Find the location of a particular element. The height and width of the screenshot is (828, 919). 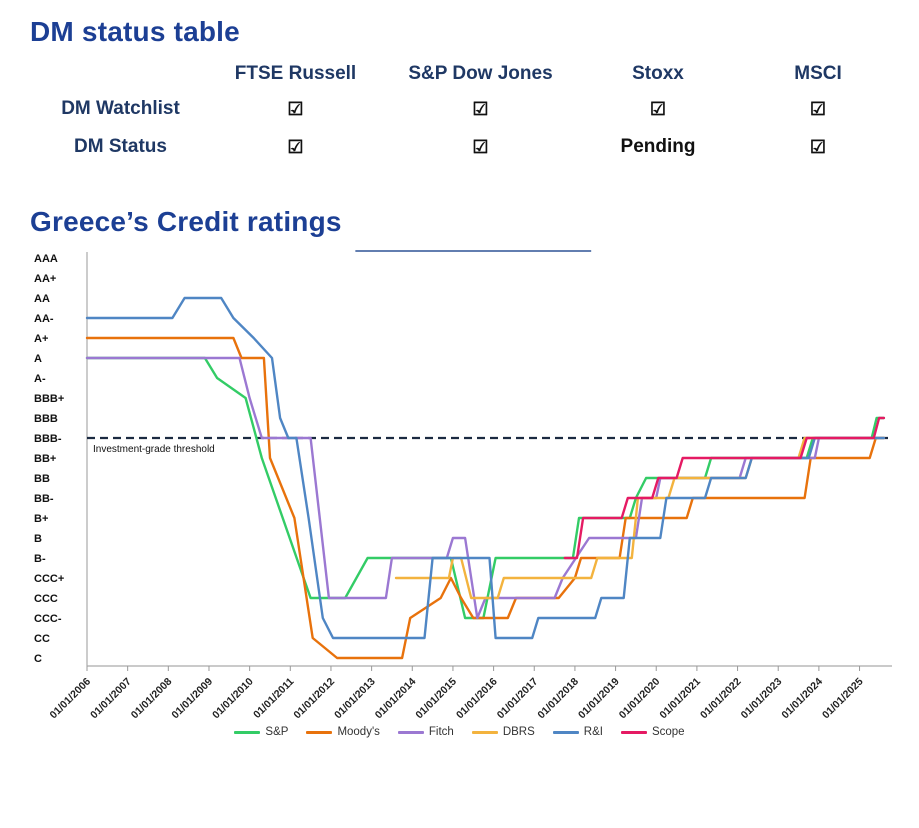

legend-label-Fitch: Fitch is located at coordinates (441, 732).